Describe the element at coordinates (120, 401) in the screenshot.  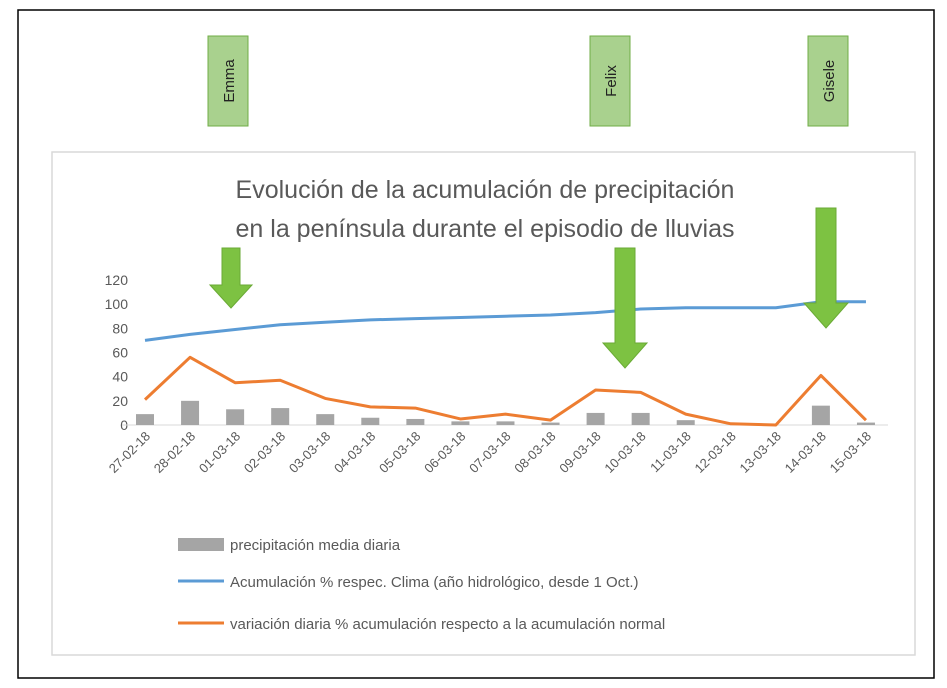
I see `y-tick-label: 20` at that location.